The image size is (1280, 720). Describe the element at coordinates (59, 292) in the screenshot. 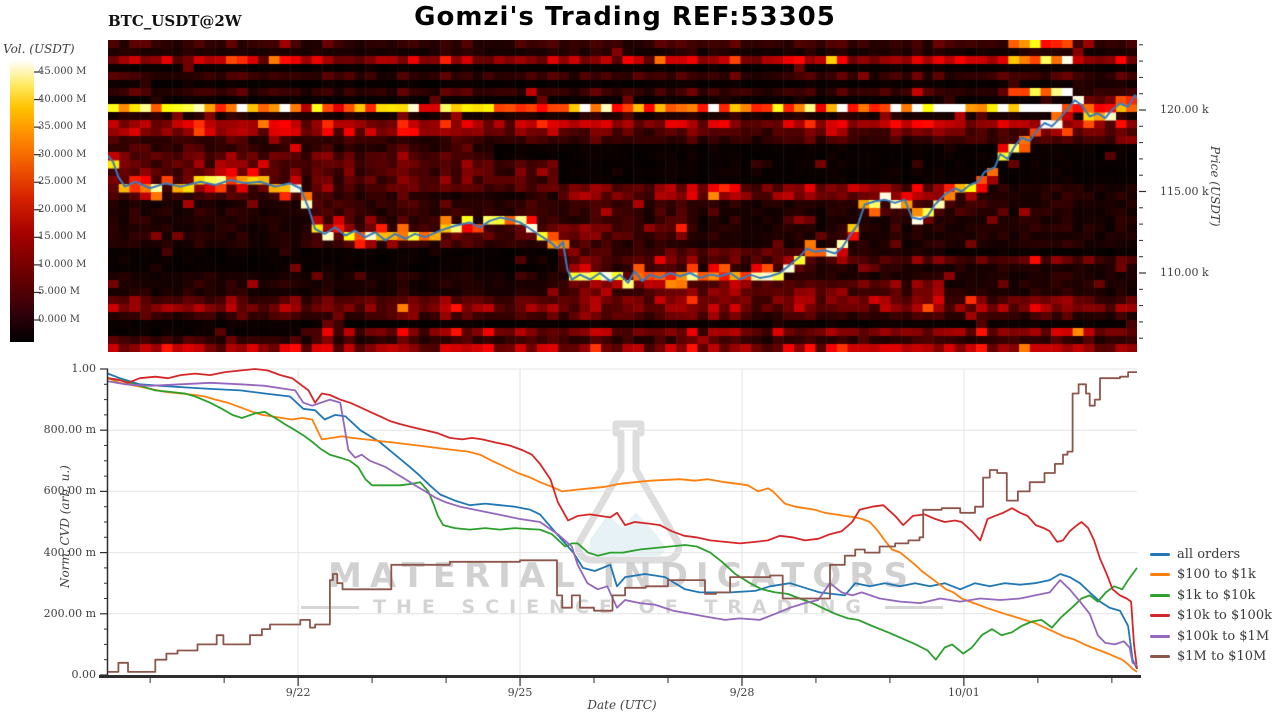

I see `colorbar-tick-label: 5.000 M` at that location.